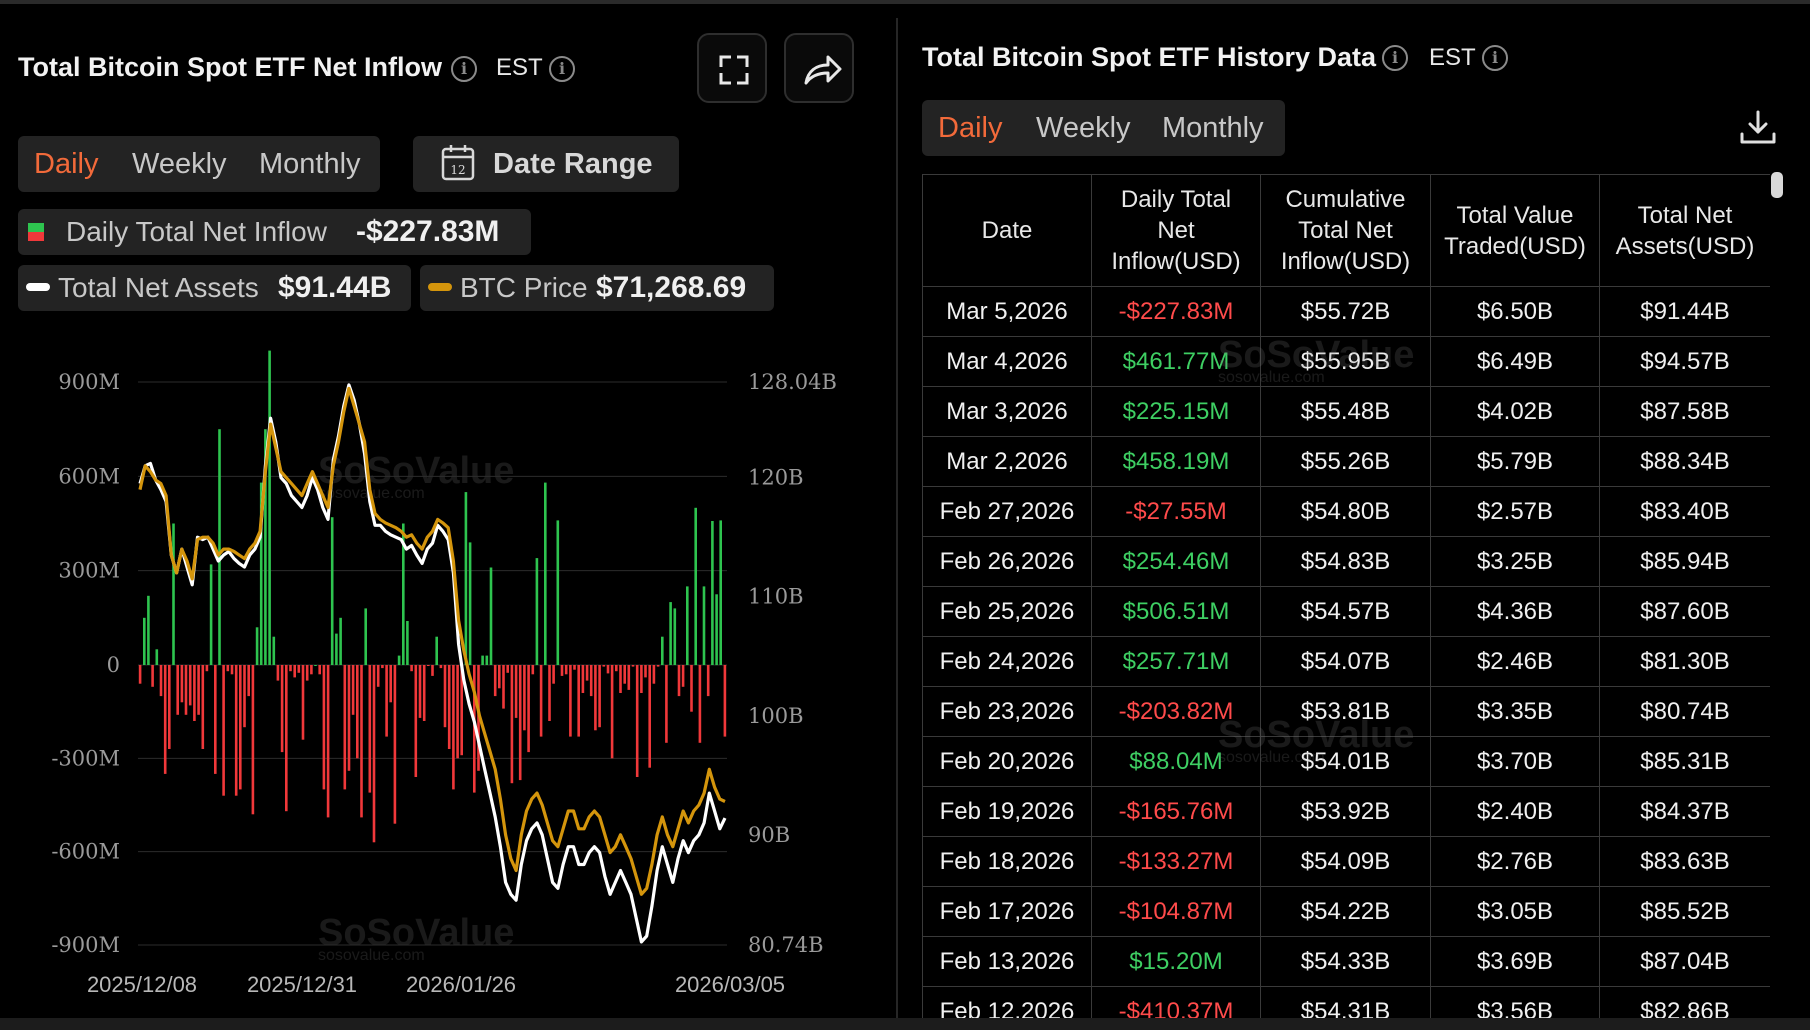  I want to click on tab-monthly: Monthly, so click(1213, 128).